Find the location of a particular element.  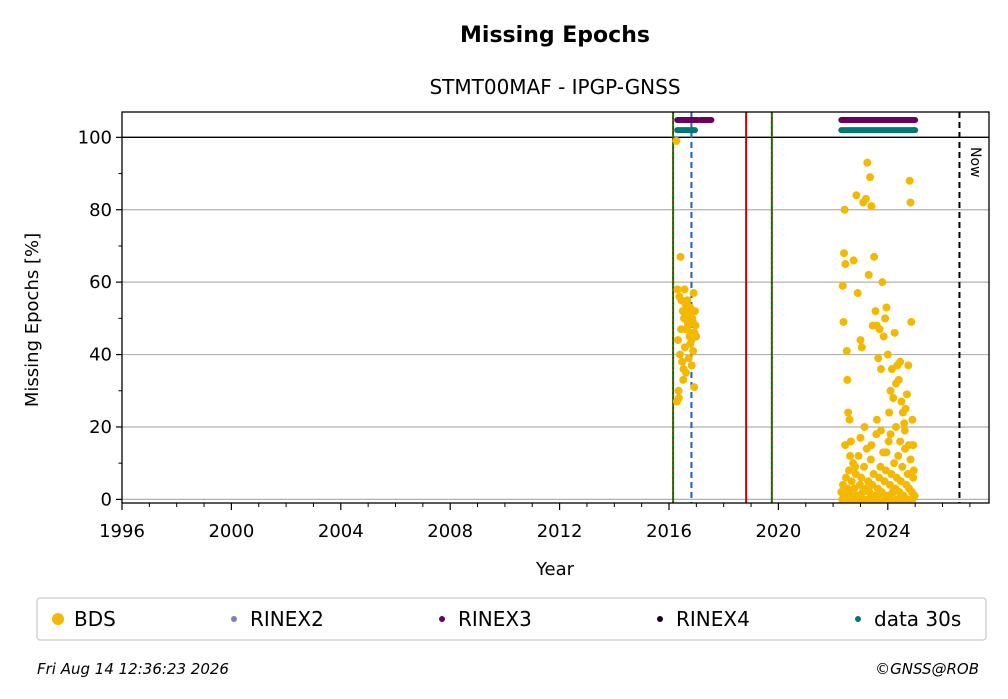

x-tick-label: 2016 is located at coordinates (669, 531).